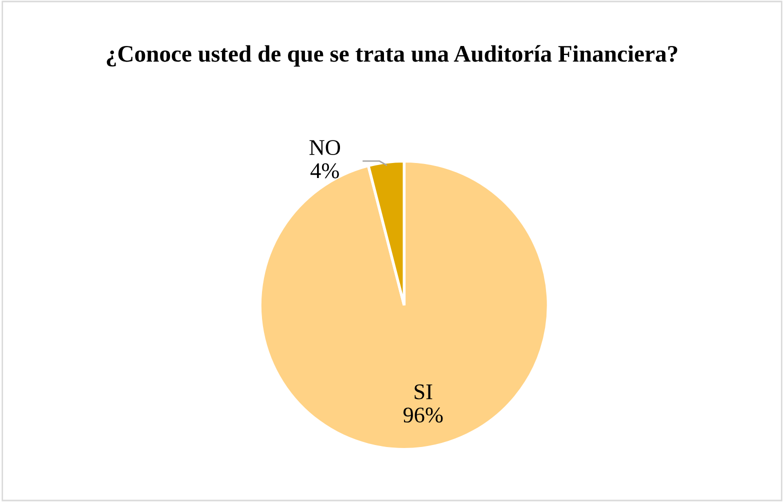 This screenshot has height=502, width=784. What do you see at coordinates (324, 148) in the screenshot?
I see `slice-label: NO` at bounding box center [324, 148].